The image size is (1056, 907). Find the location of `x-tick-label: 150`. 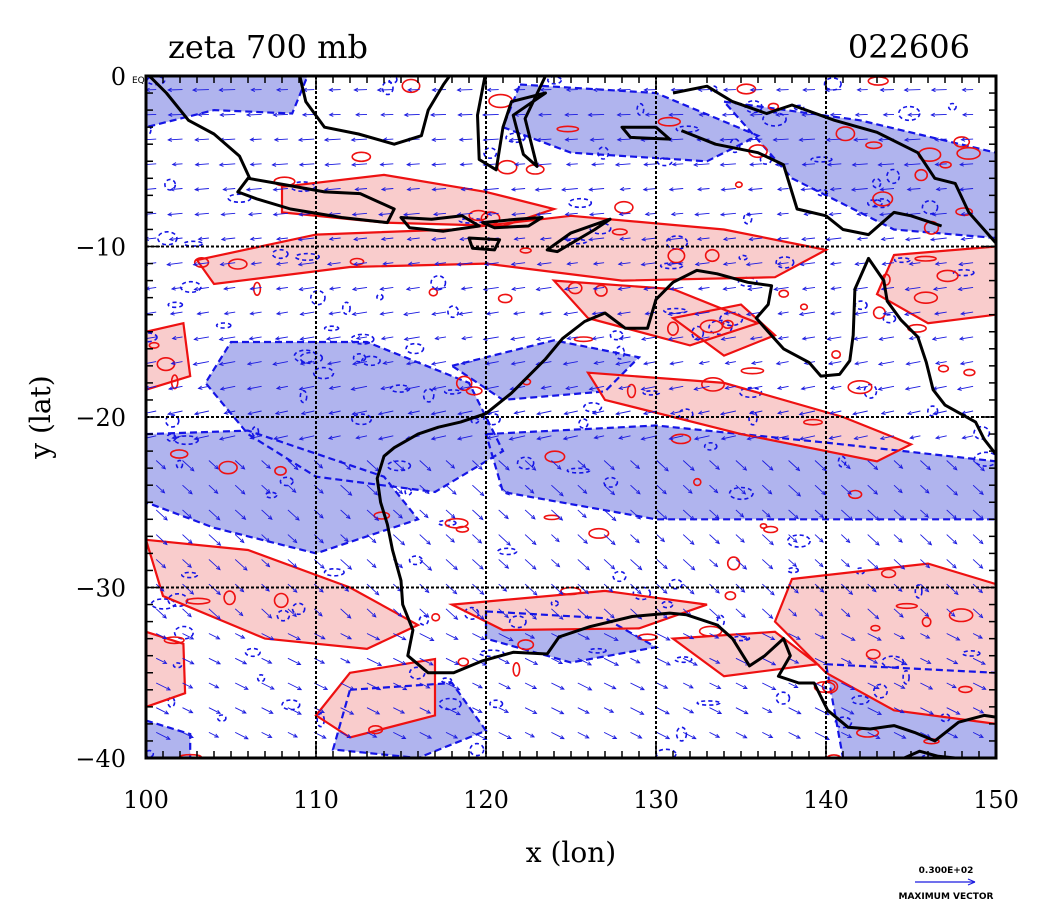

x-tick-label: 150 is located at coordinates (996, 800).